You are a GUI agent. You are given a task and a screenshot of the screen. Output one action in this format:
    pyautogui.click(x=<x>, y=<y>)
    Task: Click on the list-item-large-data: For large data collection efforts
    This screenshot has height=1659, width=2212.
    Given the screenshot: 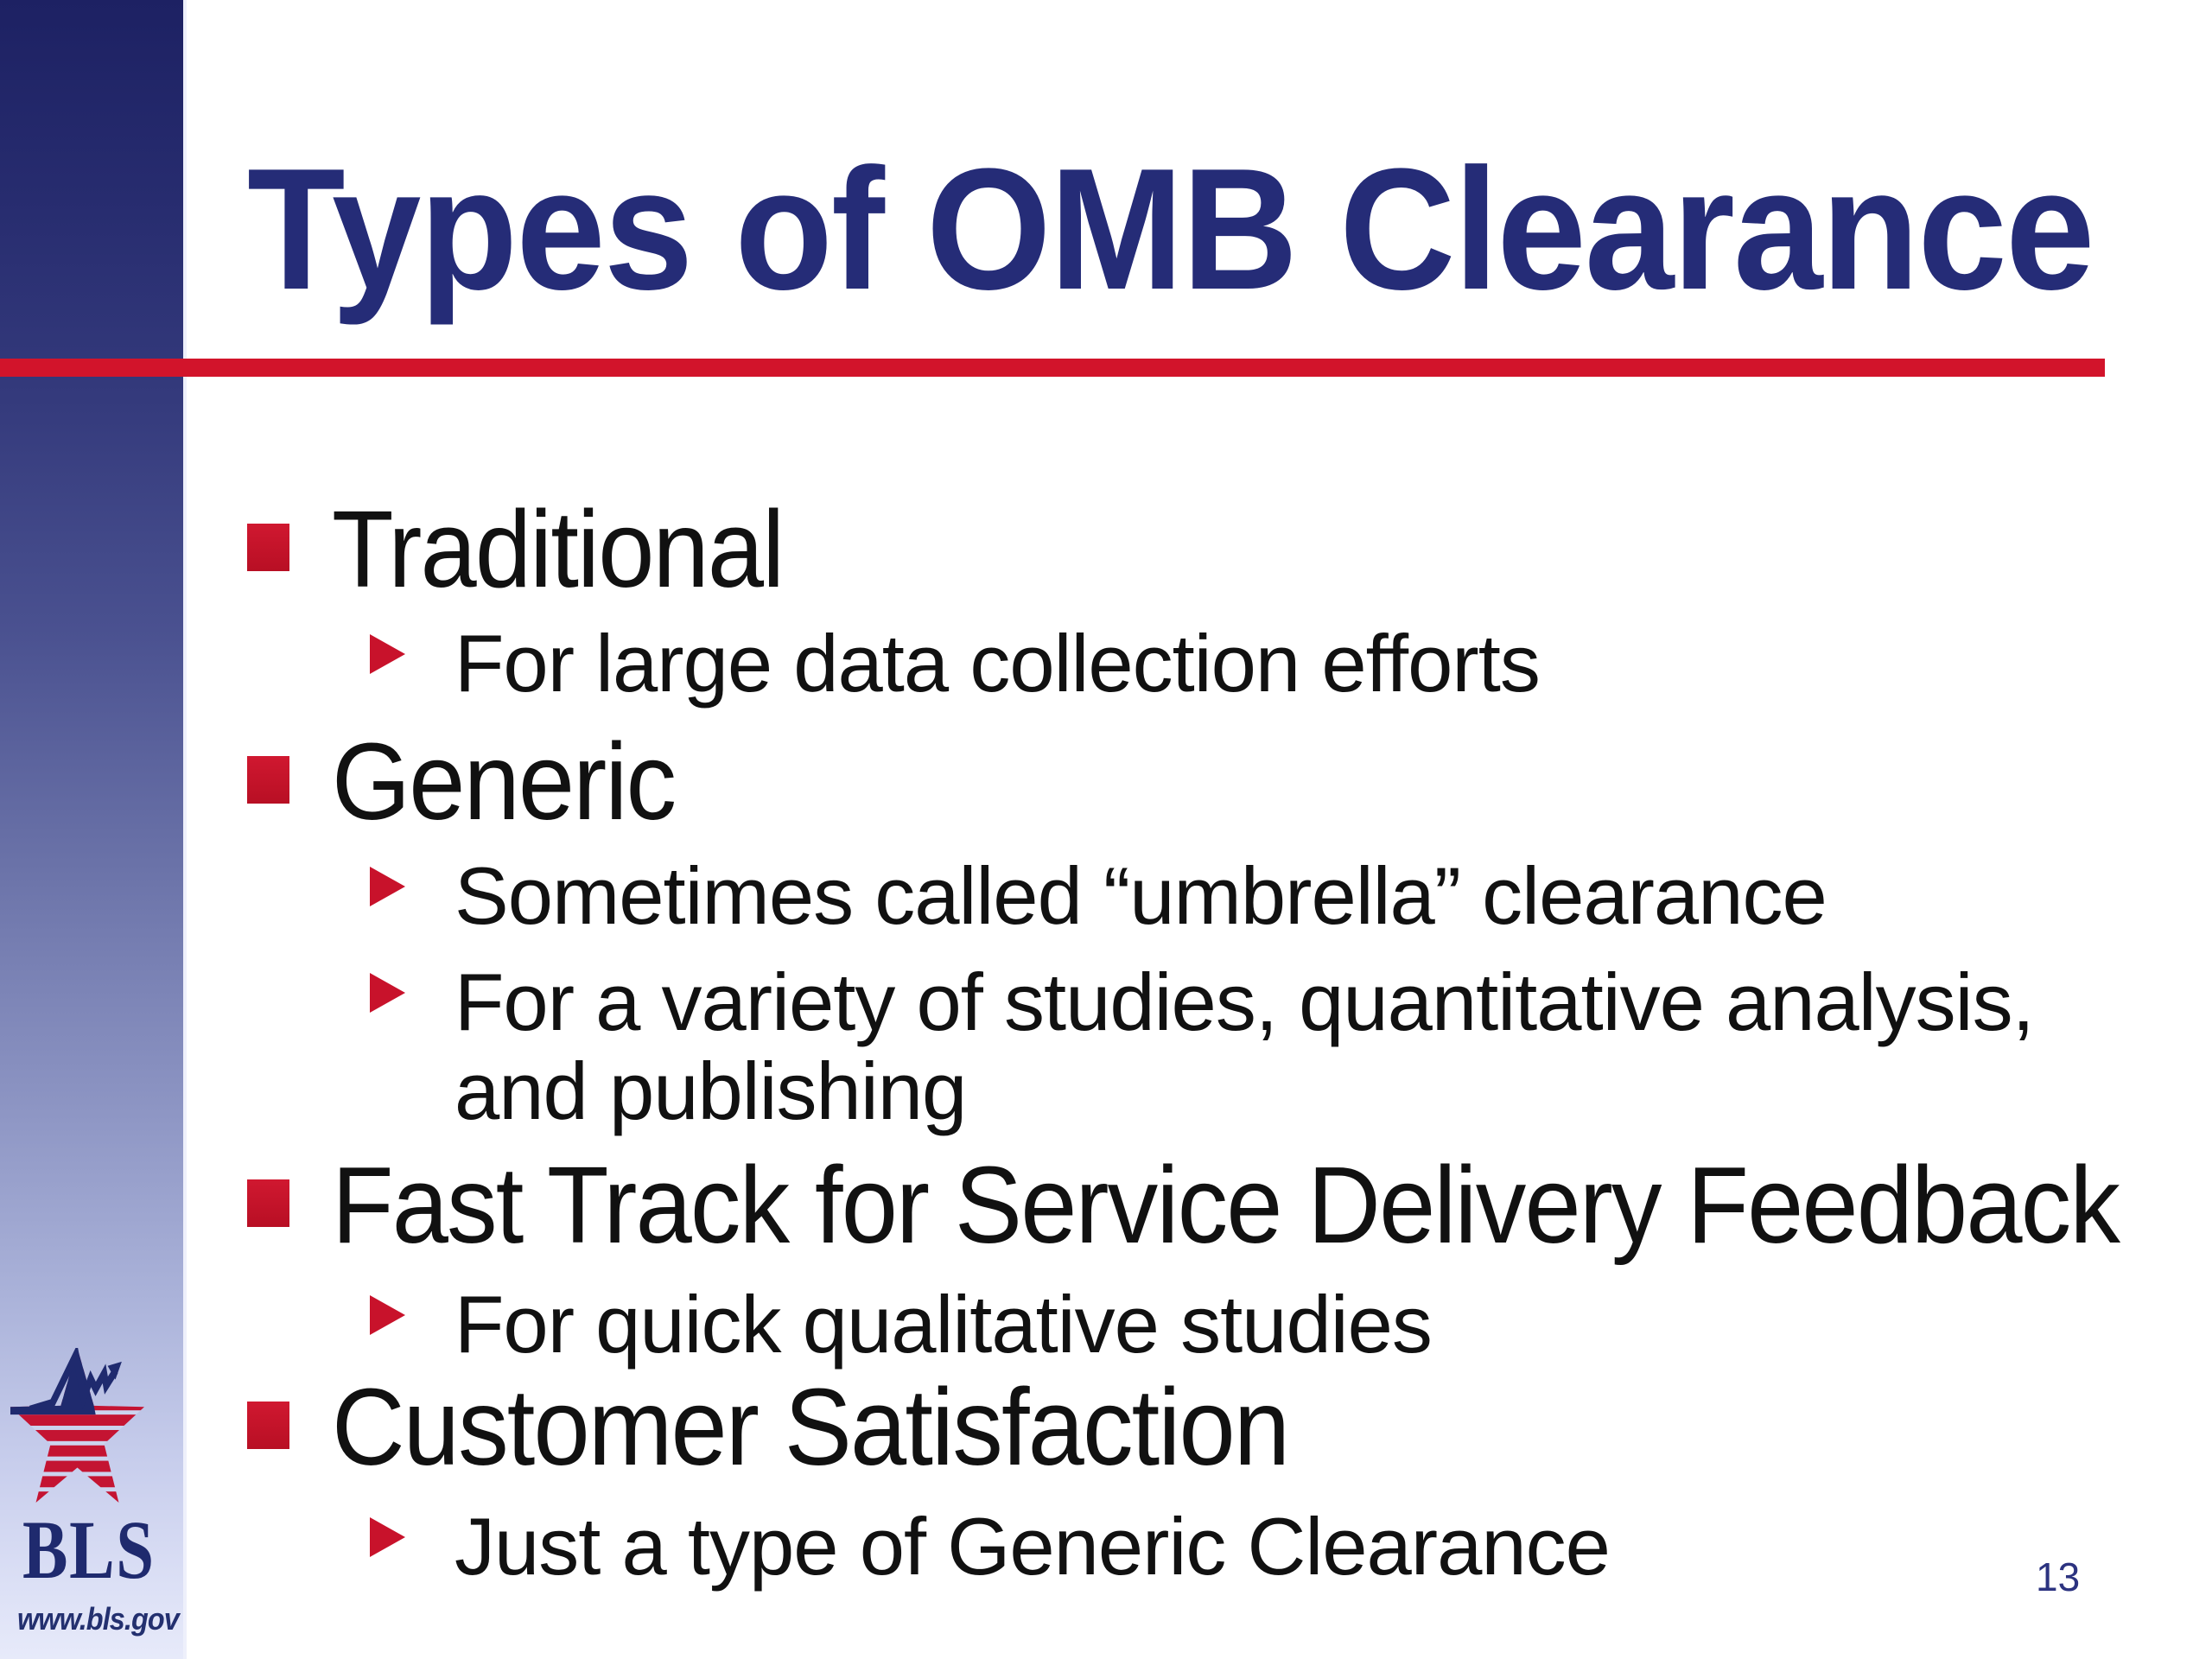 What is the action you would take?
    pyautogui.click(x=955, y=663)
    